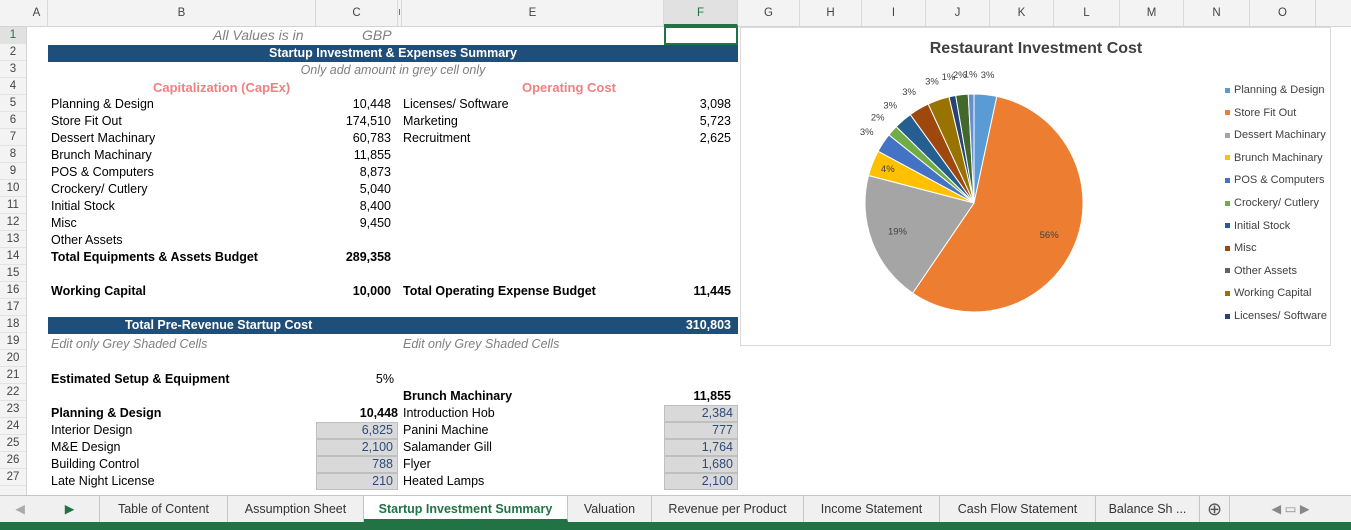 The height and width of the screenshot is (530, 1351). I want to click on opex-value: 3,098, so click(715, 104).